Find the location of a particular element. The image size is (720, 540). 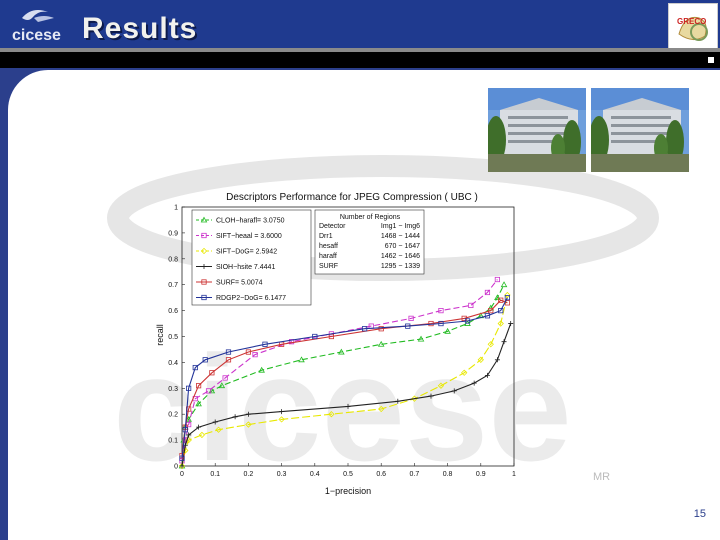

table-cell-value: 670 − 1647 is located at coordinates (402, 246).